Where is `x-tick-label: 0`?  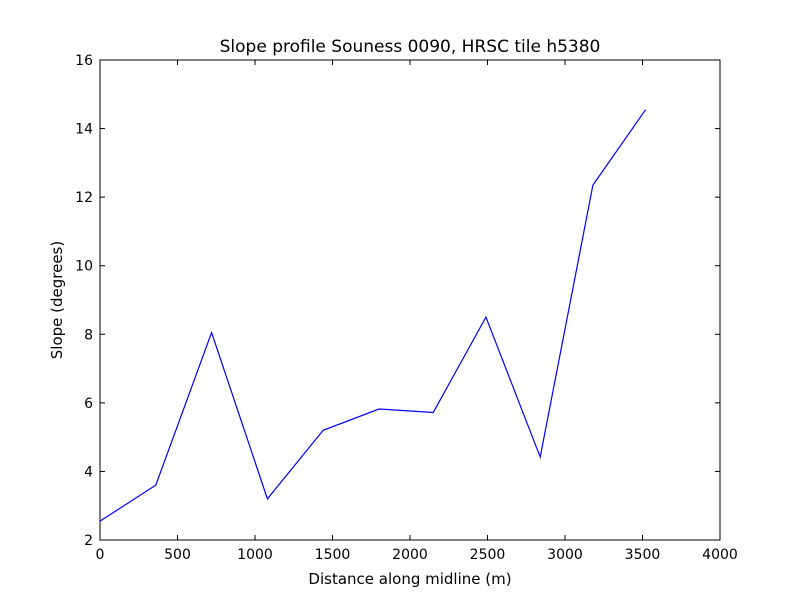 x-tick-label: 0 is located at coordinates (100, 555).